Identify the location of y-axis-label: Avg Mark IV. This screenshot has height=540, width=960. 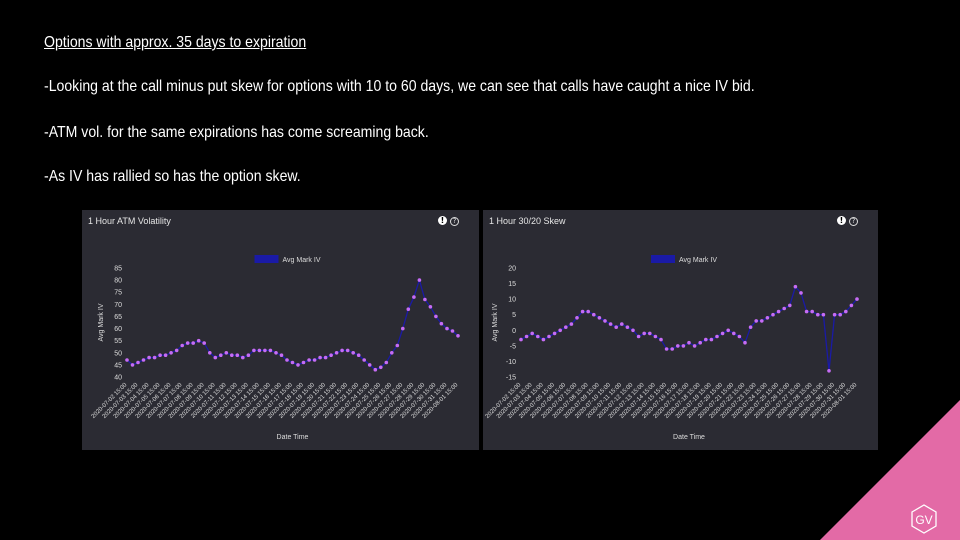
(101, 322).